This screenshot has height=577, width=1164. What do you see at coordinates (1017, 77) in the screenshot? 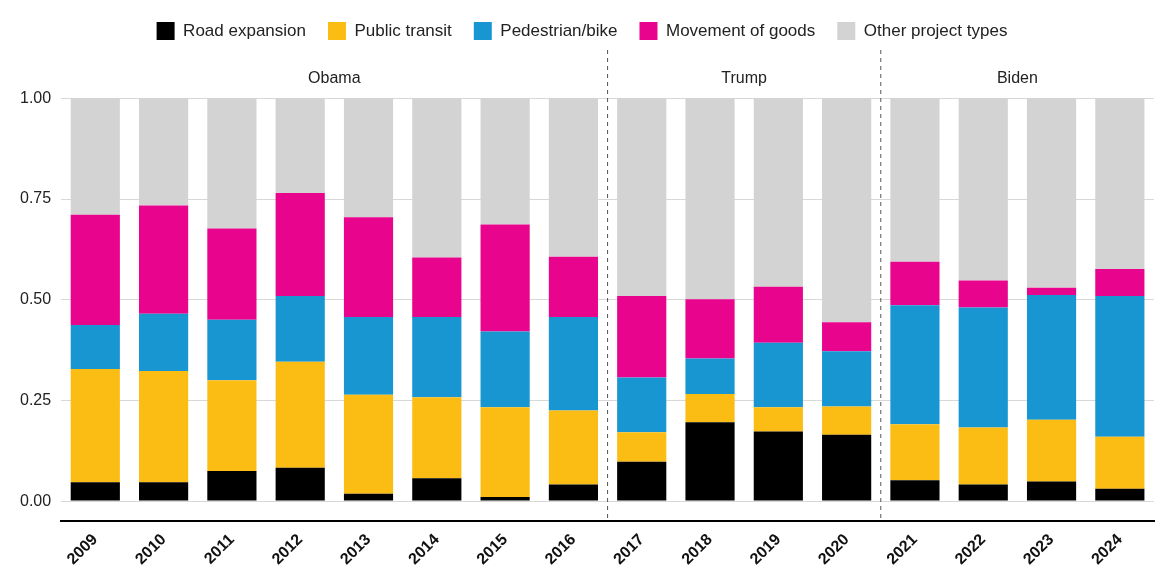
I see `annotation: Biden` at bounding box center [1017, 77].